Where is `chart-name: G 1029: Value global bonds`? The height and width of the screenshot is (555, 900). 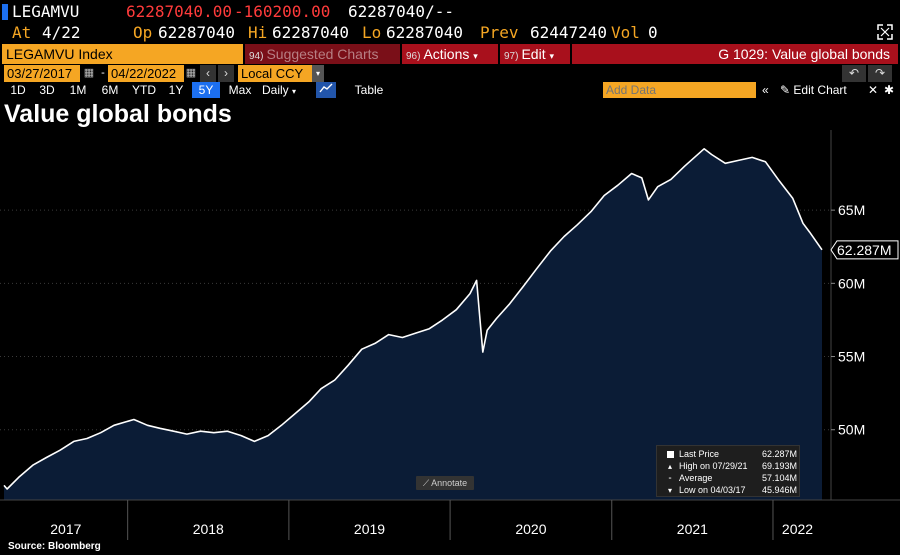
chart-name: G 1029: Value global bonds is located at coordinates (735, 54).